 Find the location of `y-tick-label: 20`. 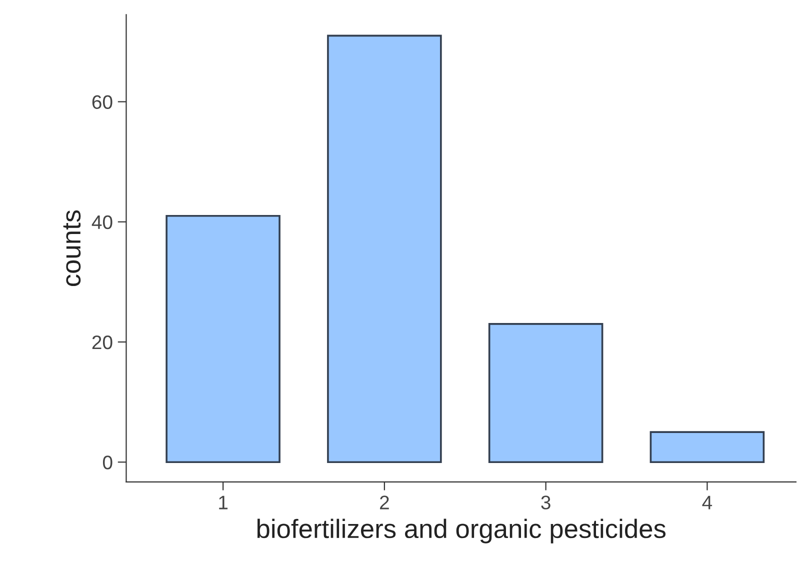

y-tick-label: 20 is located at coordinates (102, 342).